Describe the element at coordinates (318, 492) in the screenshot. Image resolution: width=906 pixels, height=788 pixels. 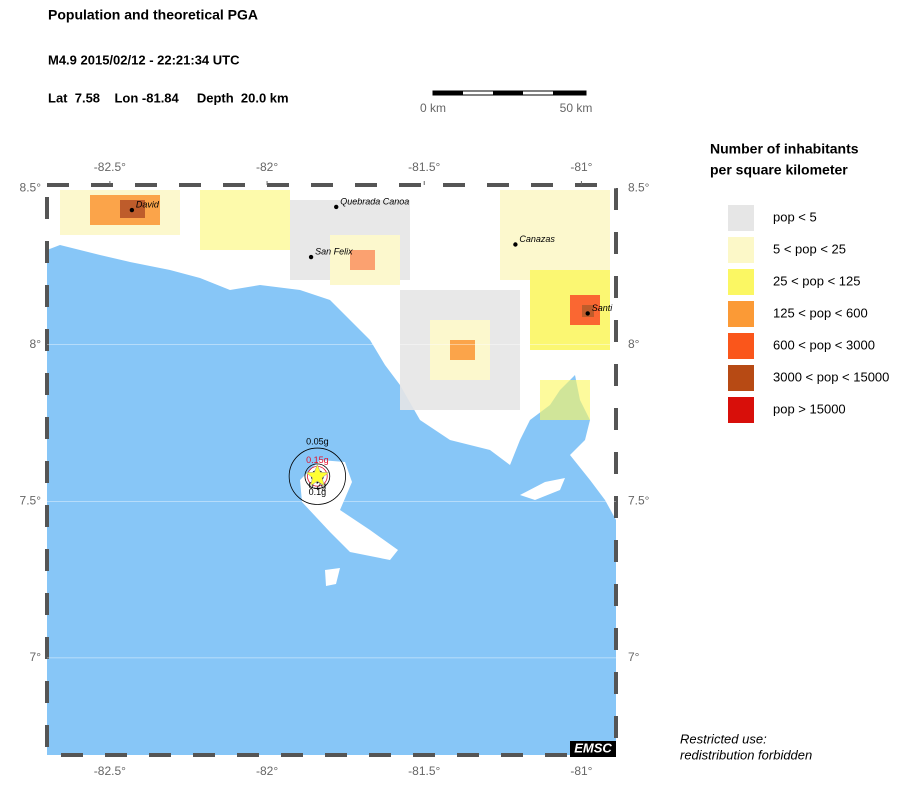
I see `pga-label: 0.1g` at that location.